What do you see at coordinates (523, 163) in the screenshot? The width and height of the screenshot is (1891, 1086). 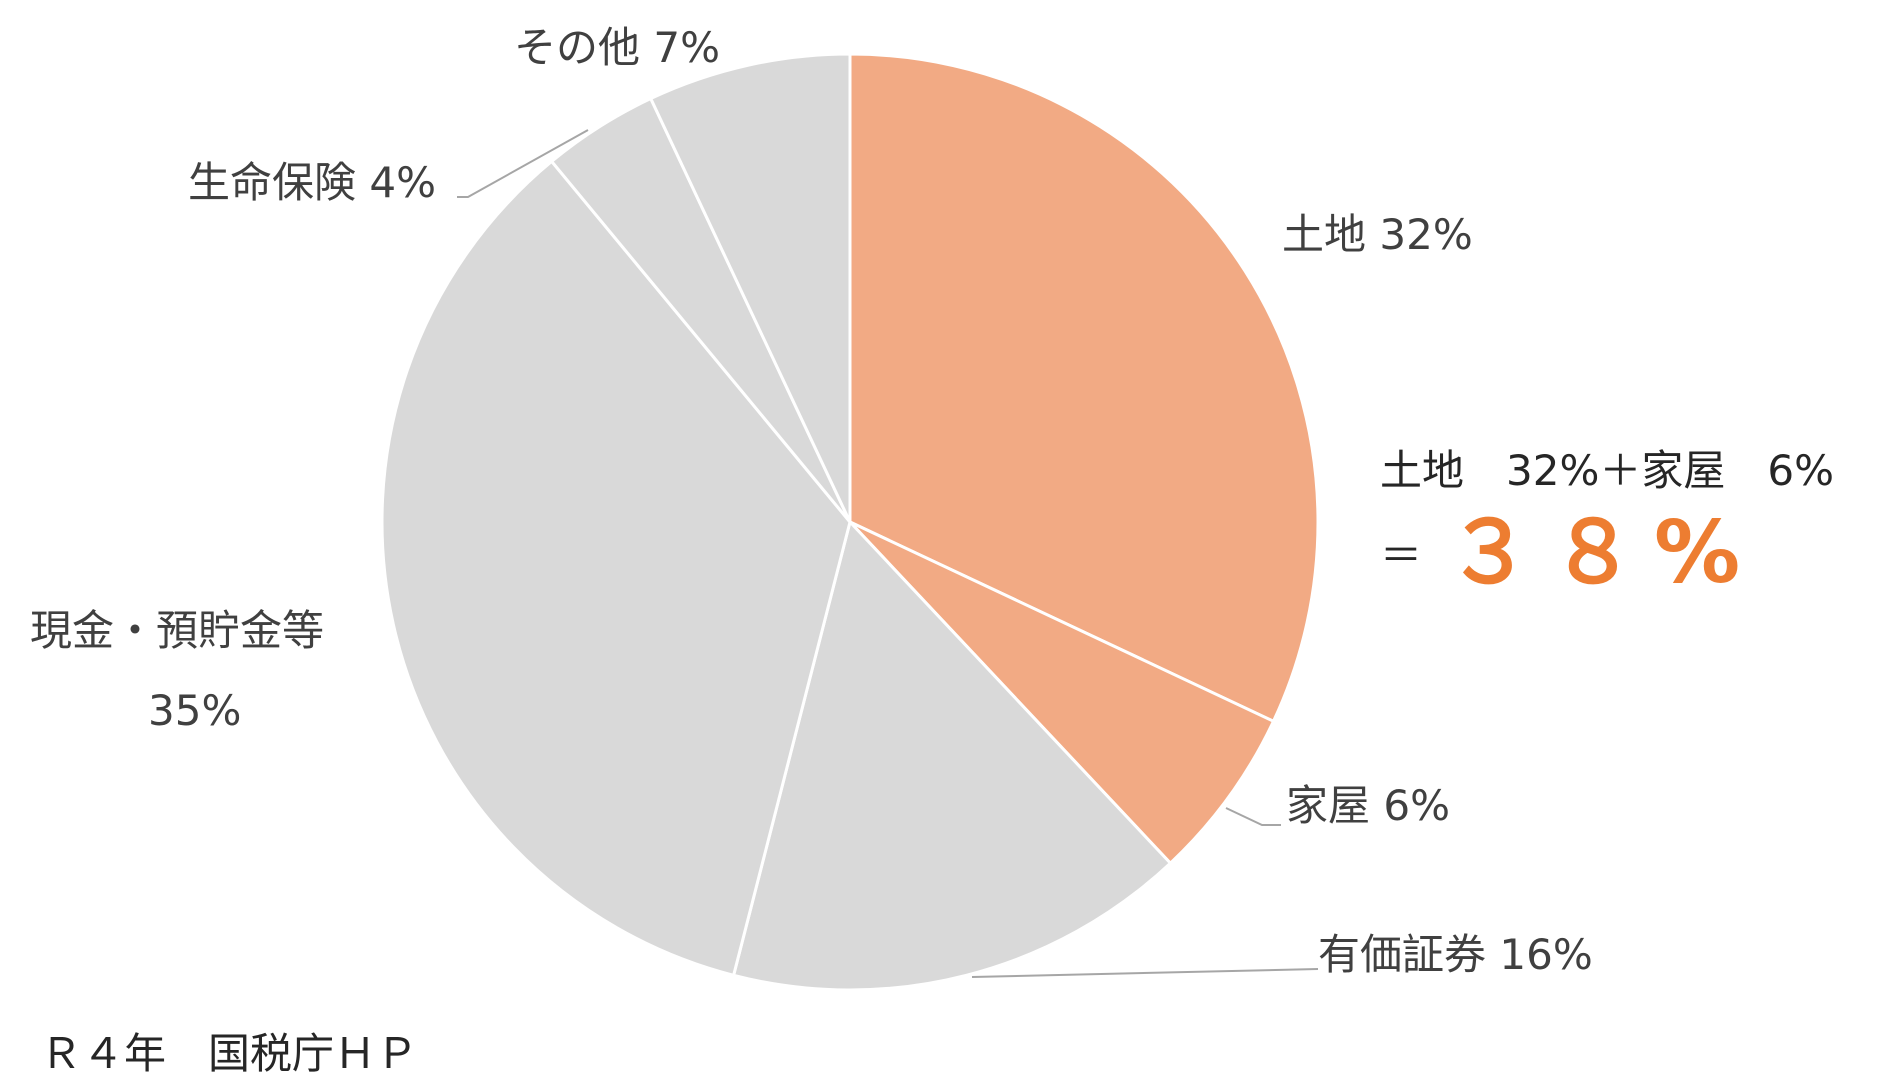 I see `leader-line-life-insurance` at bounding box center [523, 163].